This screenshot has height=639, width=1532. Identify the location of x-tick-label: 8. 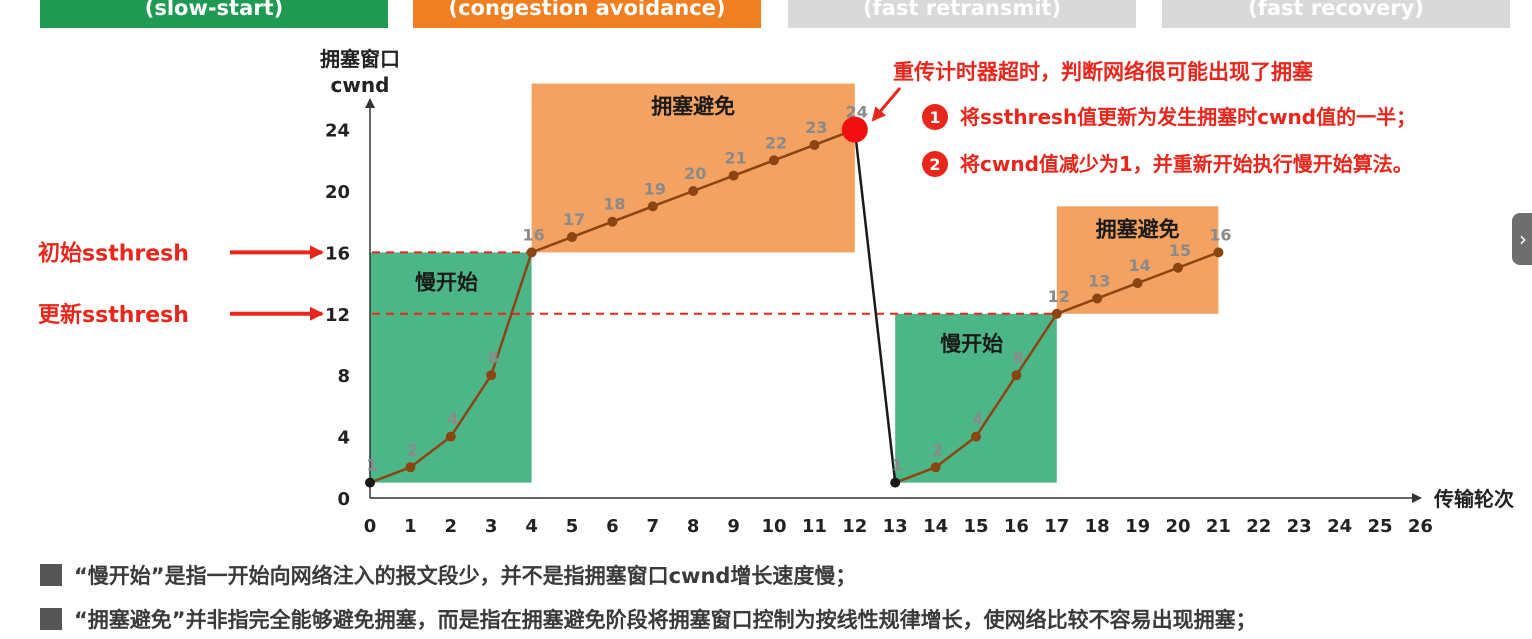
(693, 526).